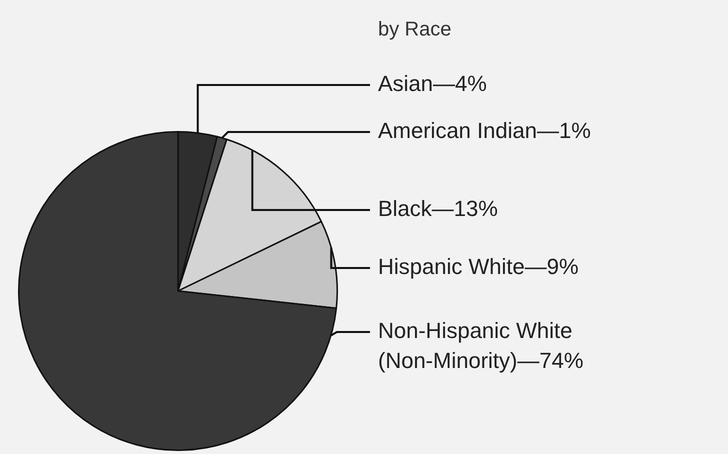  I want to click on slice-label: Asian—4%, so click(432, 83).